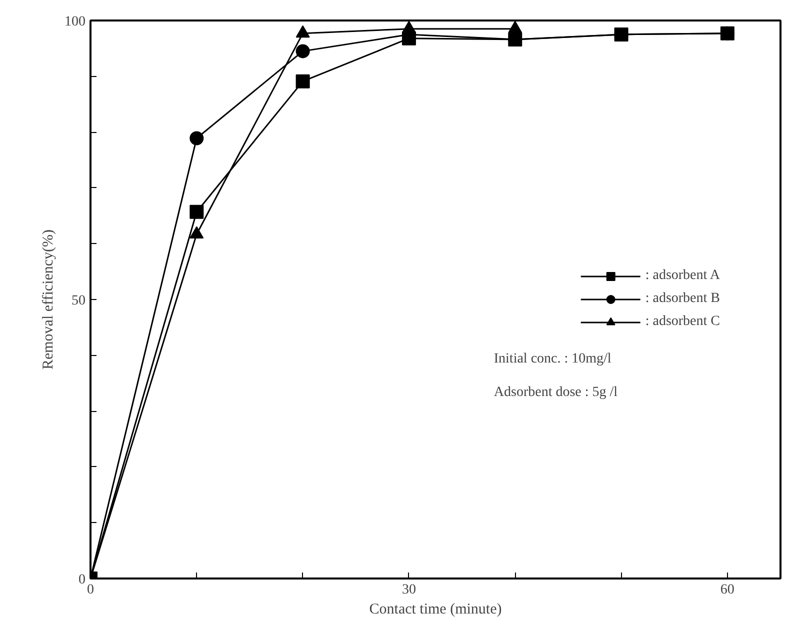 Image resolution: width=807 pixels, height=625 pixels. I want to click on y-axis-title: Removal efficiency(%), so click(48, 299).